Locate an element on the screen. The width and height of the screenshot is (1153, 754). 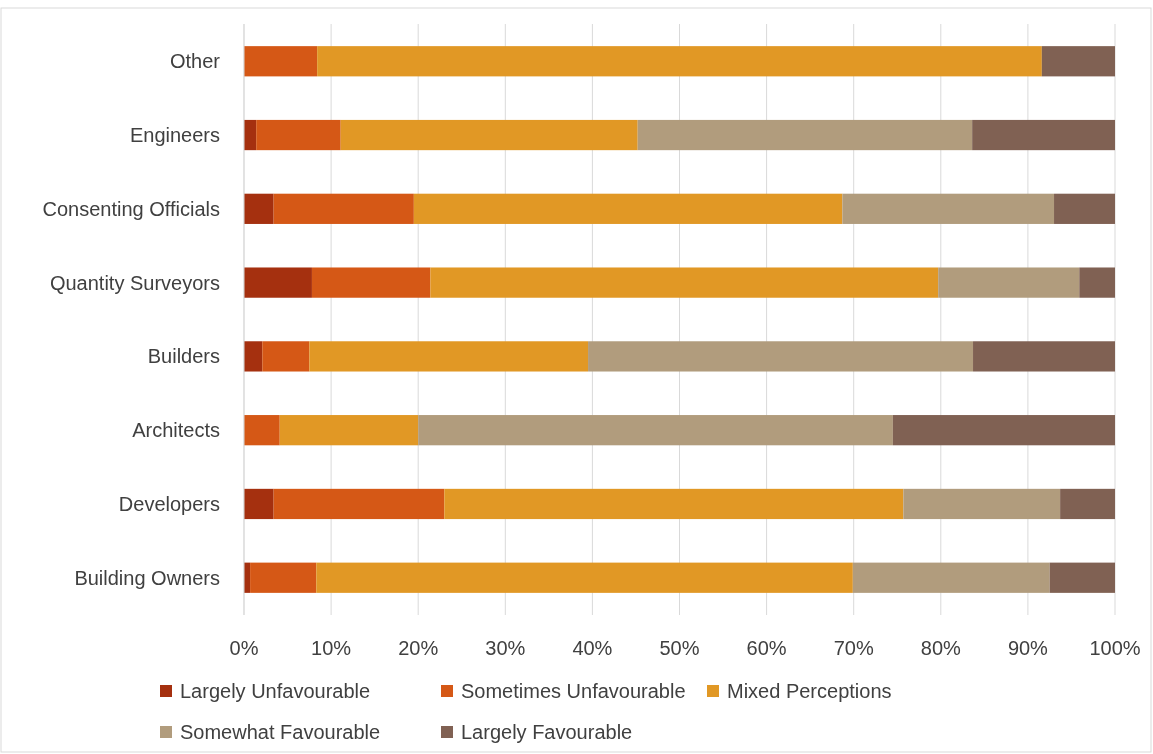
y-tick-label: Building Owners is located at coordinates (147, 577).